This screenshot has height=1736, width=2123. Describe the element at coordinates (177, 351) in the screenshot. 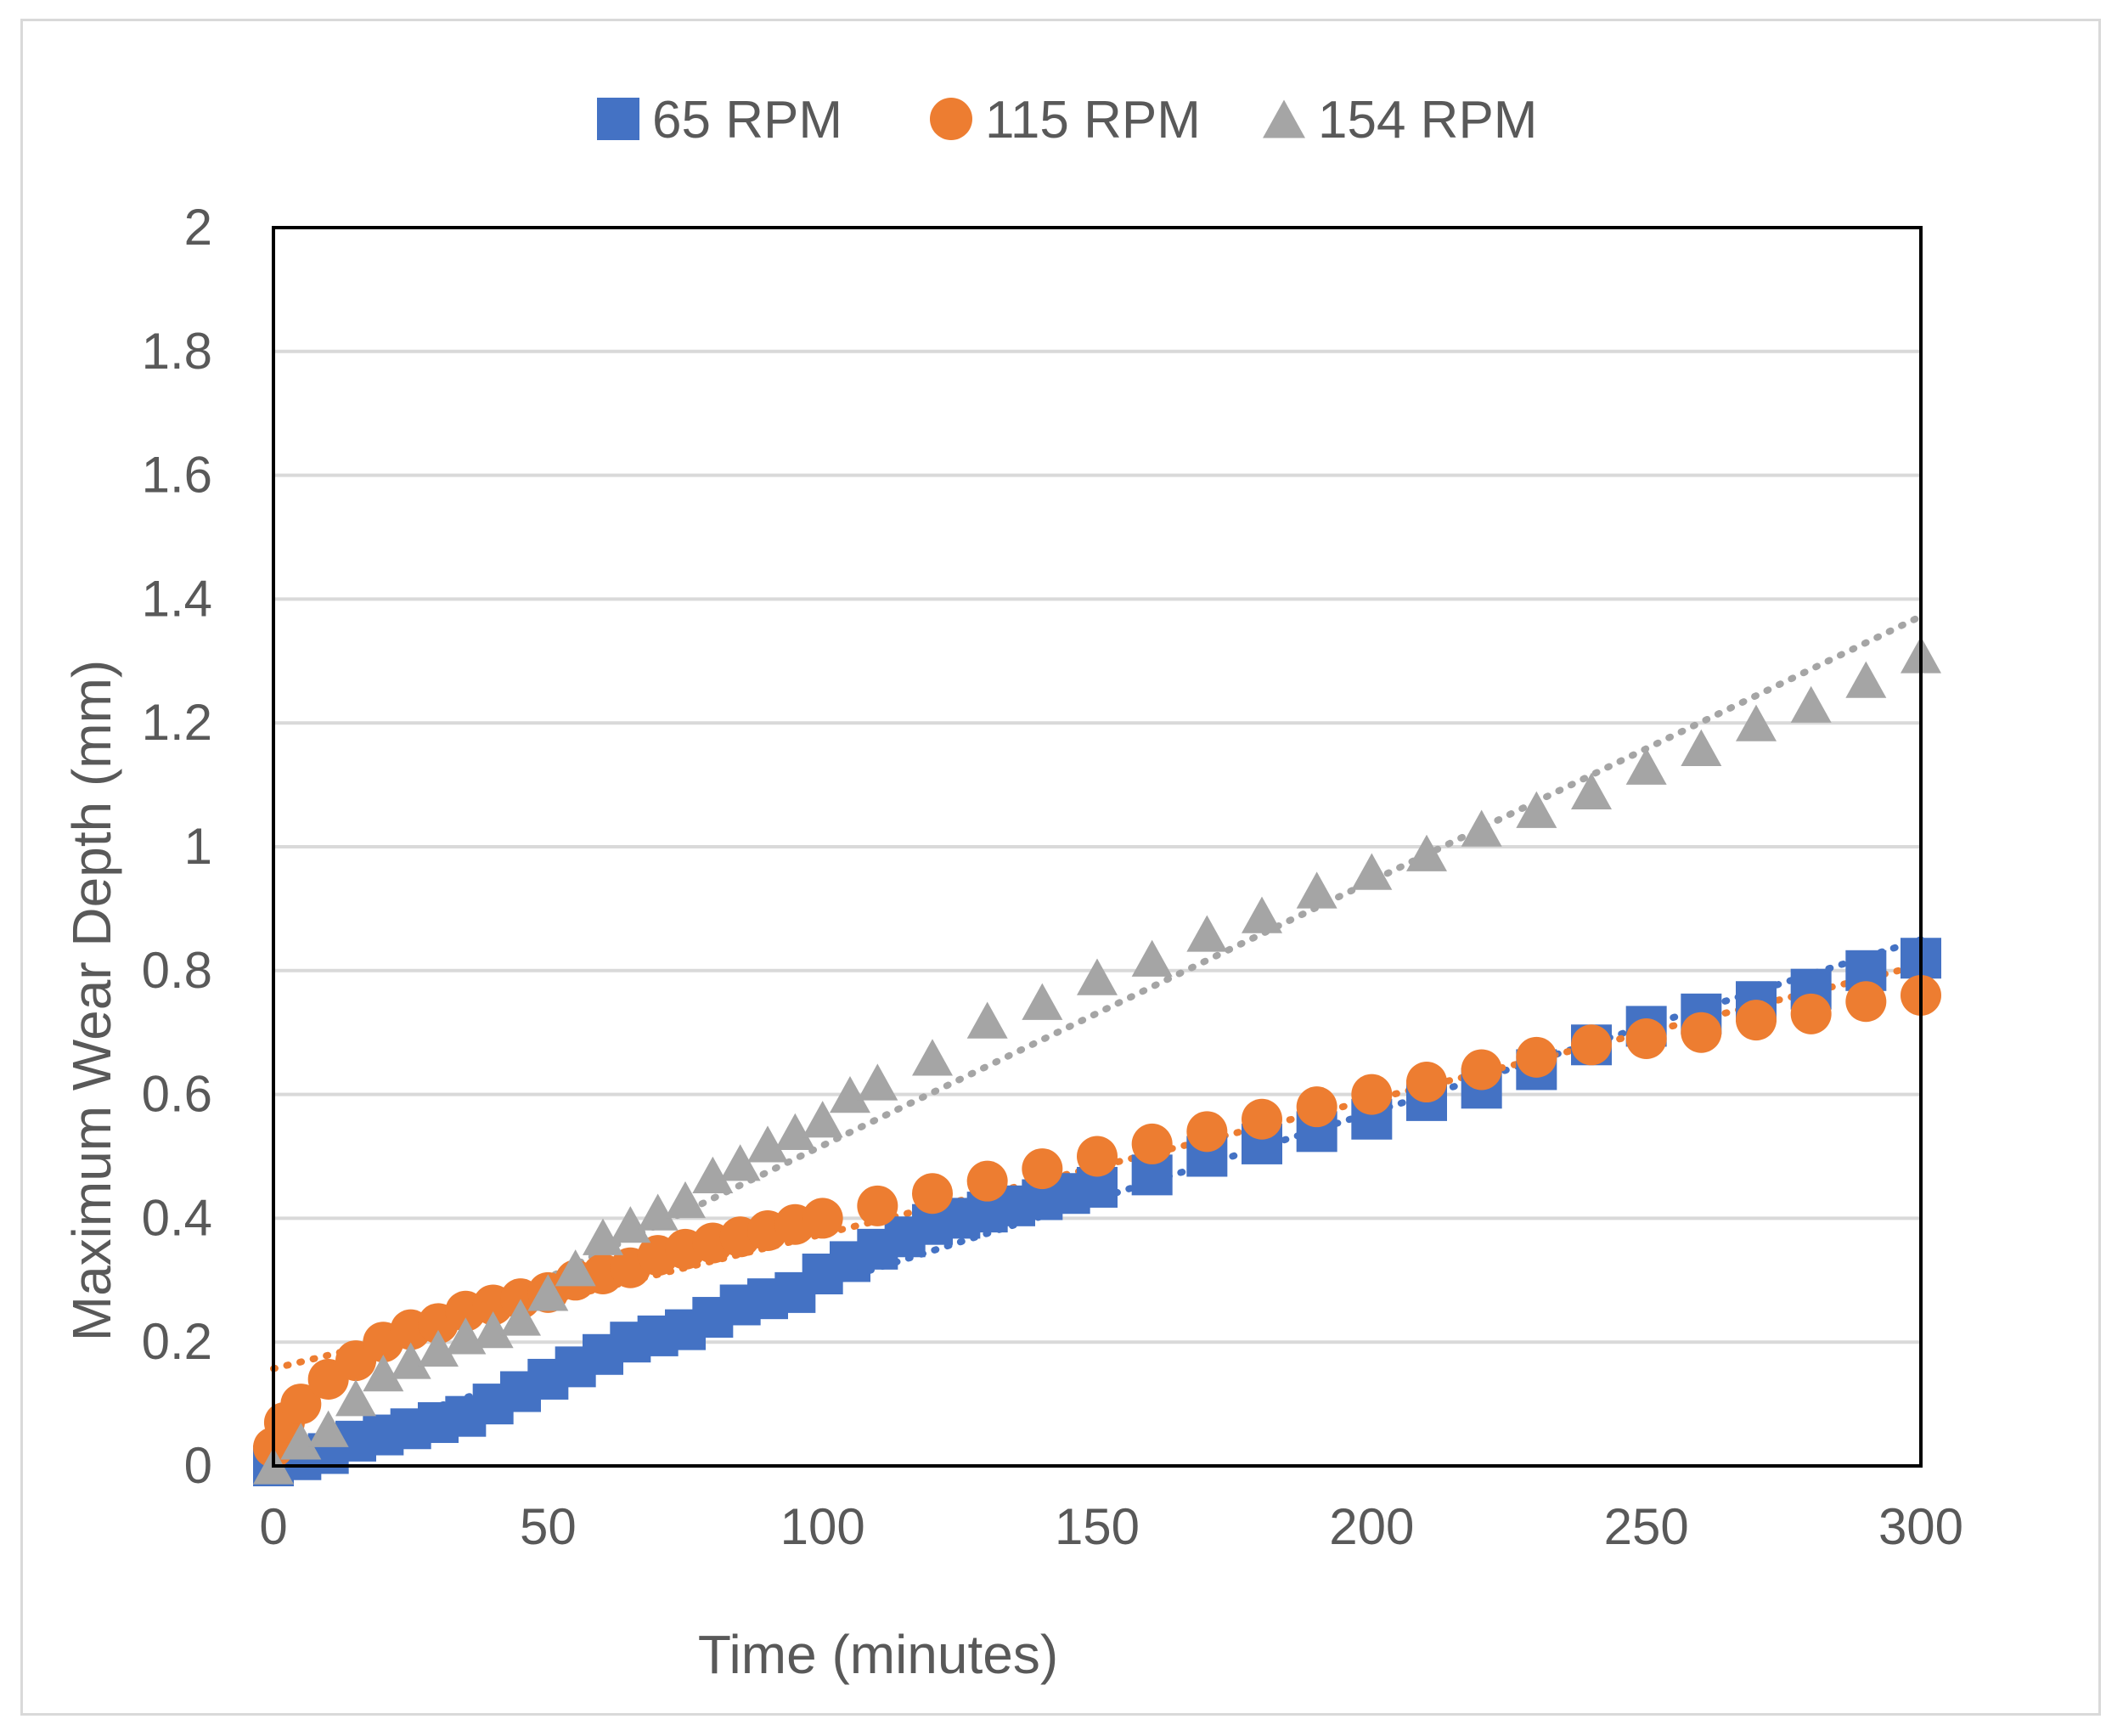

I see `y-tick-label: 1.8` at that location.